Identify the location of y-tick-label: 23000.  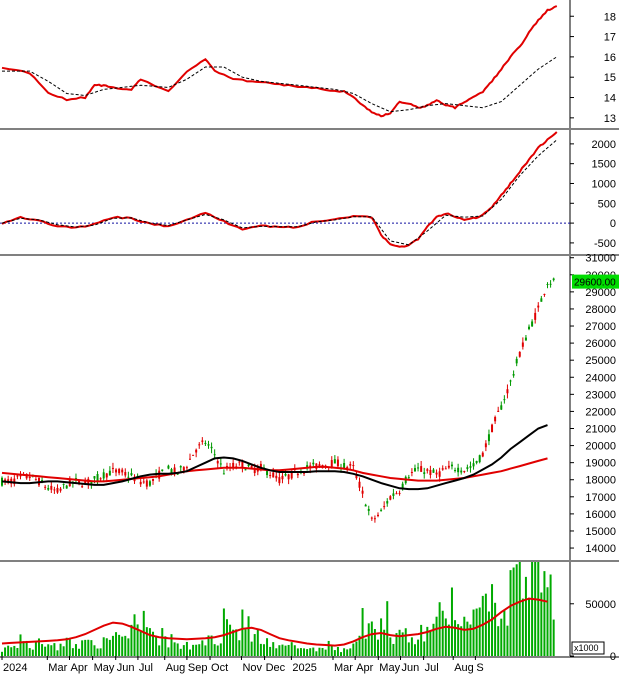
(600, 395).